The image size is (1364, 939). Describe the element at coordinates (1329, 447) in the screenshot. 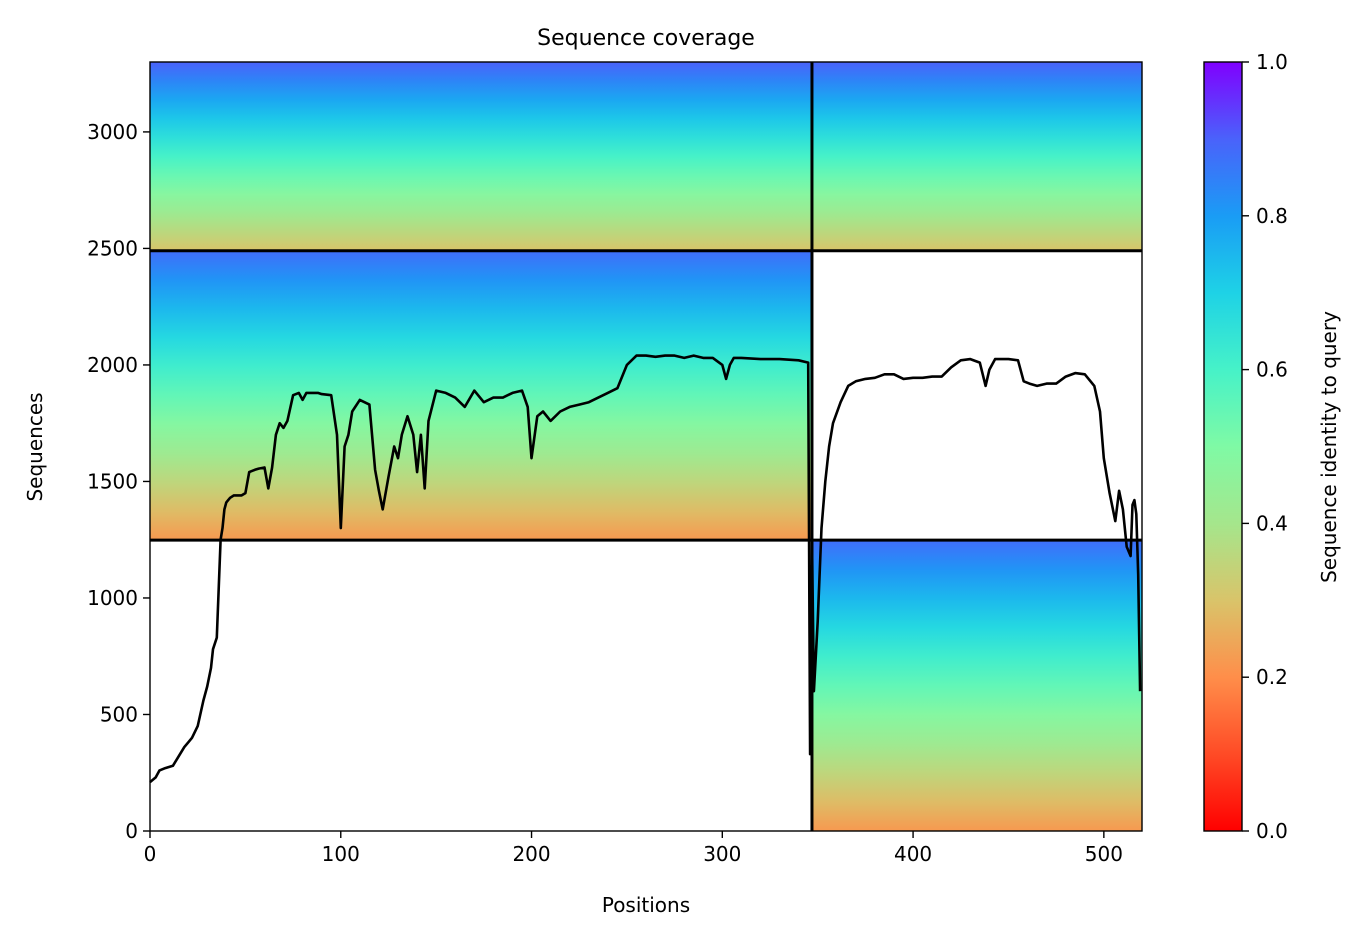

I see `colorbar-label: Sequence identity to query` at that location.